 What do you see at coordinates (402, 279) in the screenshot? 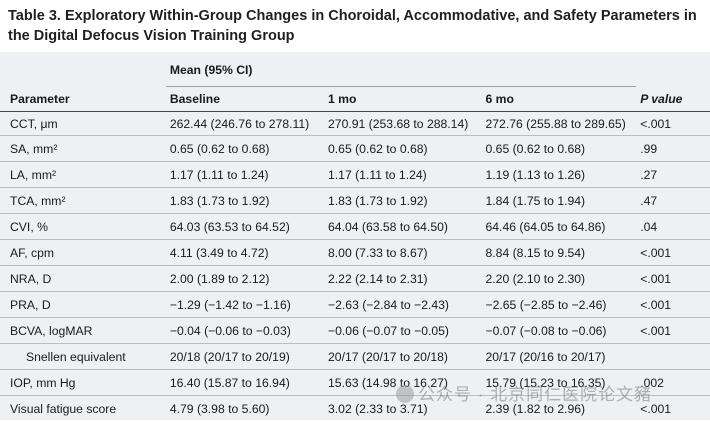
I see `cell-1mo: 2.22 (2.14 to 2.31)` at bounding box center [402, 279].